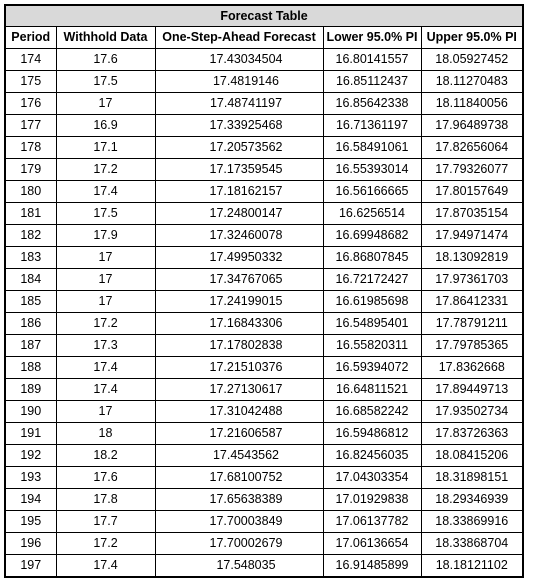  I want to click on upper-pi-cell: 17.89449713, so click(472, 389).